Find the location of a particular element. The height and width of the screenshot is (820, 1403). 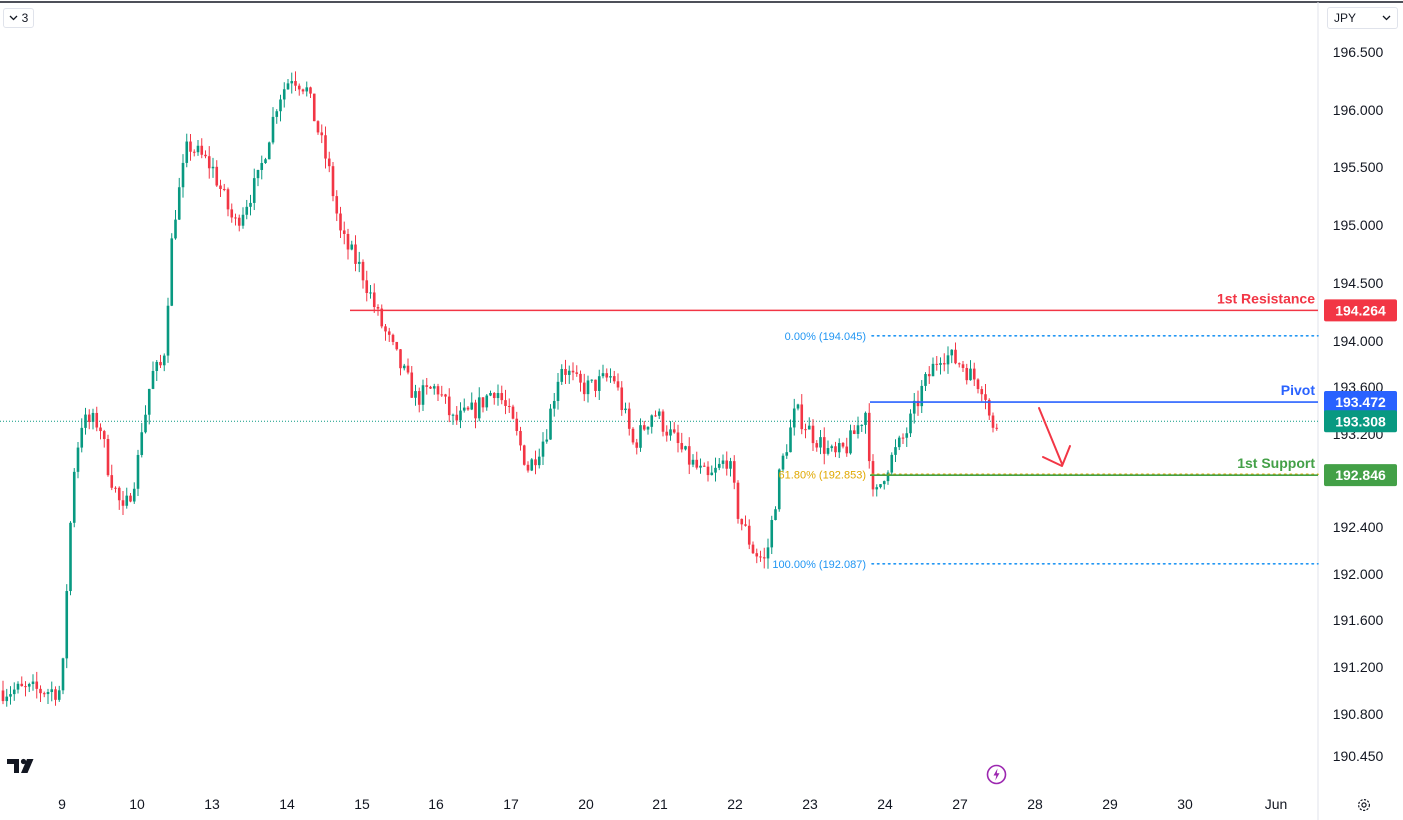

interval-selector: 3 is located at coordinates (18, 18).